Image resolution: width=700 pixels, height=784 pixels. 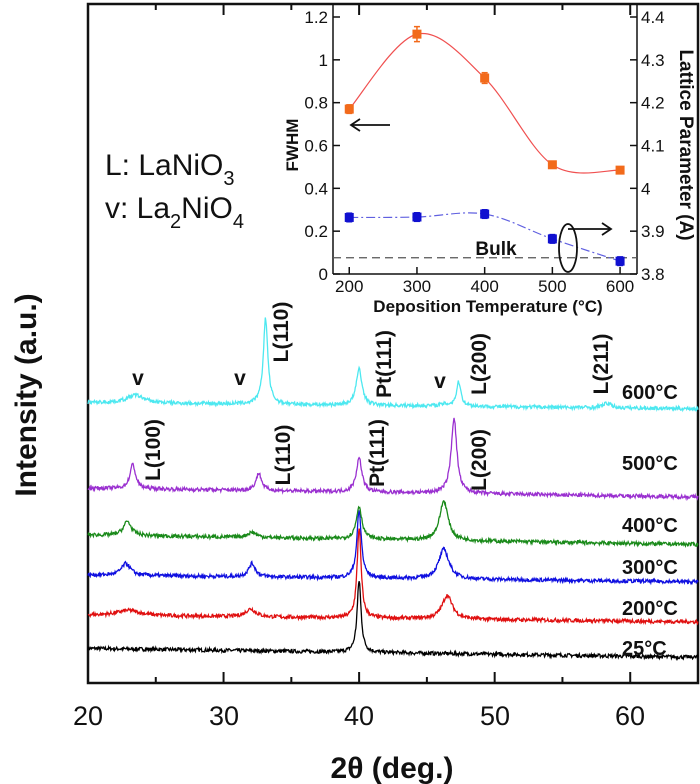 I want to click on x-tick-label: 60, so click(x=630, y=716).